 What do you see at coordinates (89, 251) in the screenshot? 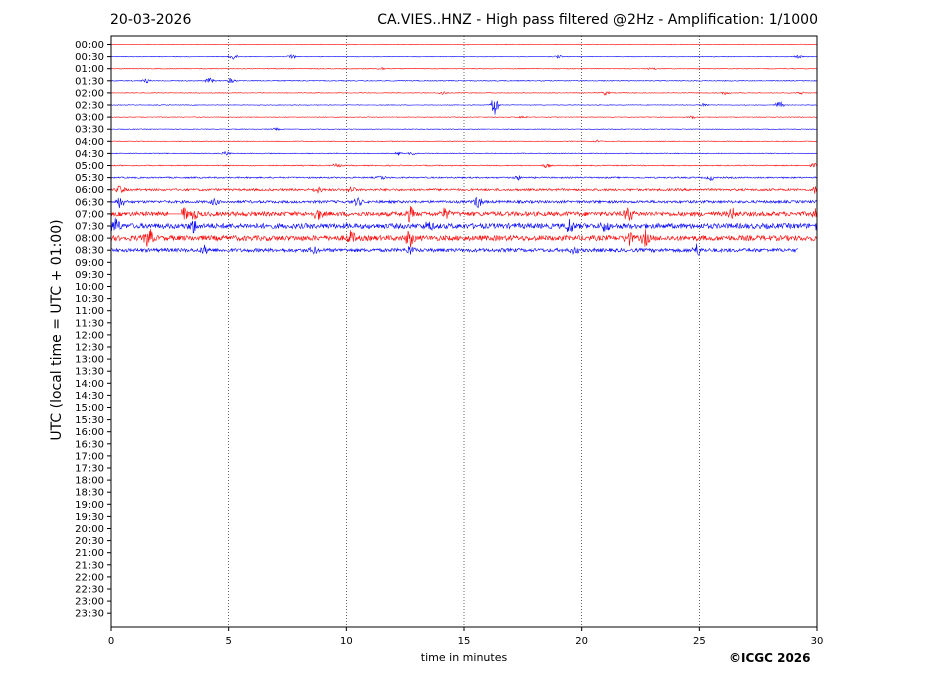
I see `y-tick-label: 08:30` at bounding box center [89, 251].